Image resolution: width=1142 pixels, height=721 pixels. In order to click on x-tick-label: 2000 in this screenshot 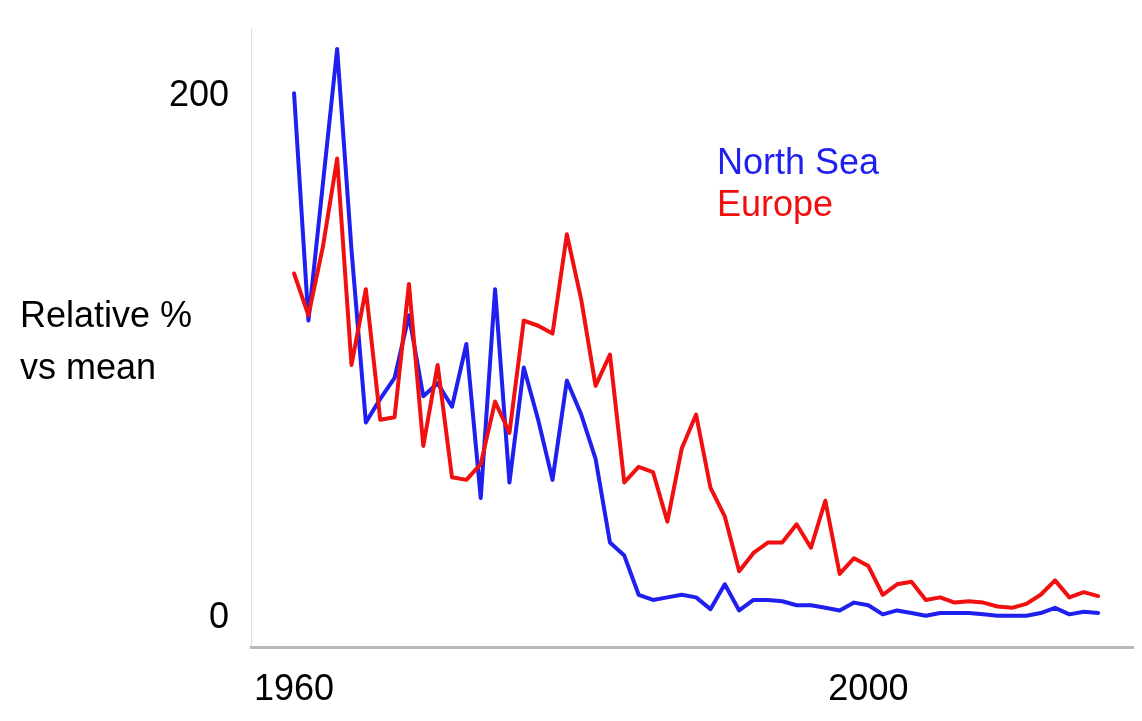, I will do `click(868, 687)`.